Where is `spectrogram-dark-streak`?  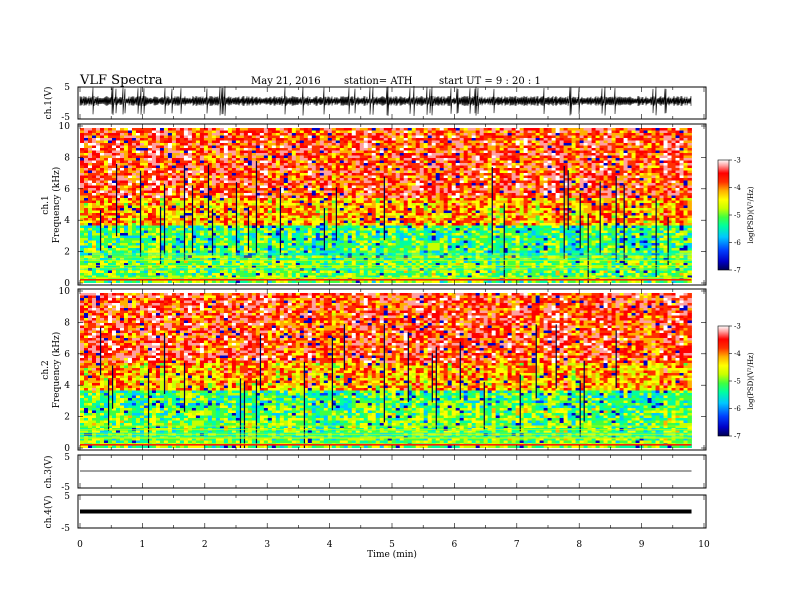 spectrogram-dark-streak is located at coordinates (256, 207).